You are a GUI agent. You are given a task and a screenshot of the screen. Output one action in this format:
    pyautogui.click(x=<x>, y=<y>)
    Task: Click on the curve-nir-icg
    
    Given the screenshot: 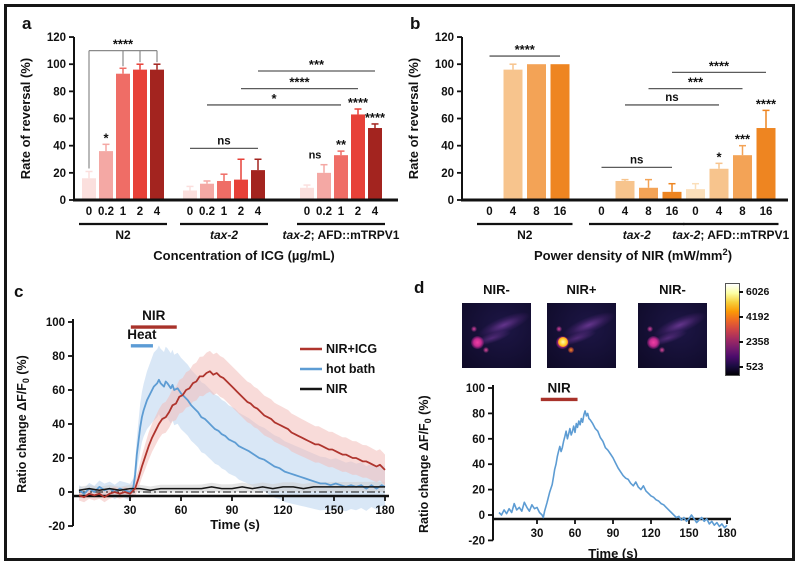 What is the action you would take?
    pyautogui.click(x=232, y=434)
    